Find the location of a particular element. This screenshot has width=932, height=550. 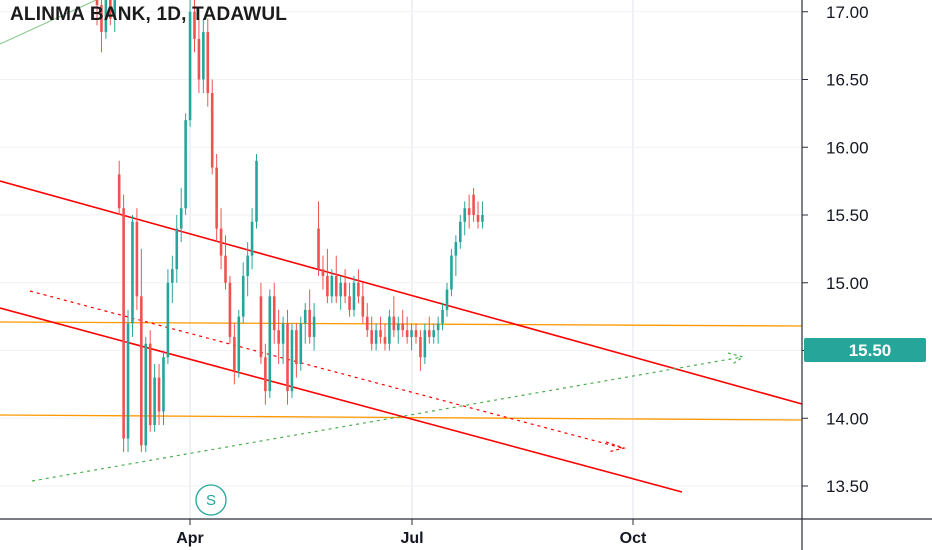

event-marker-circle is located at coordinates (211, 500).